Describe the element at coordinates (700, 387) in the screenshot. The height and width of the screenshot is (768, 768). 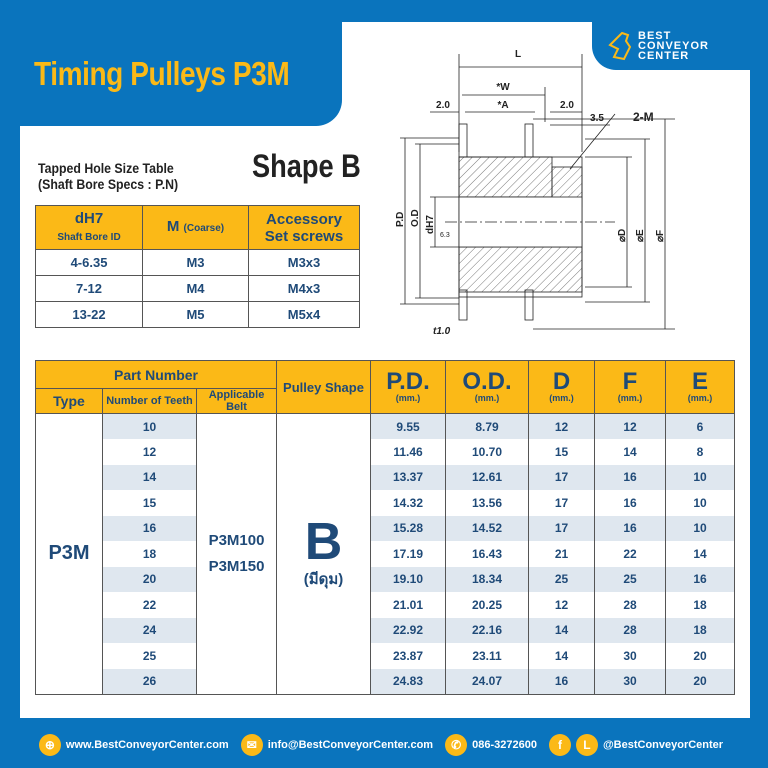
I see `header-e: E (mm.)` at that location.